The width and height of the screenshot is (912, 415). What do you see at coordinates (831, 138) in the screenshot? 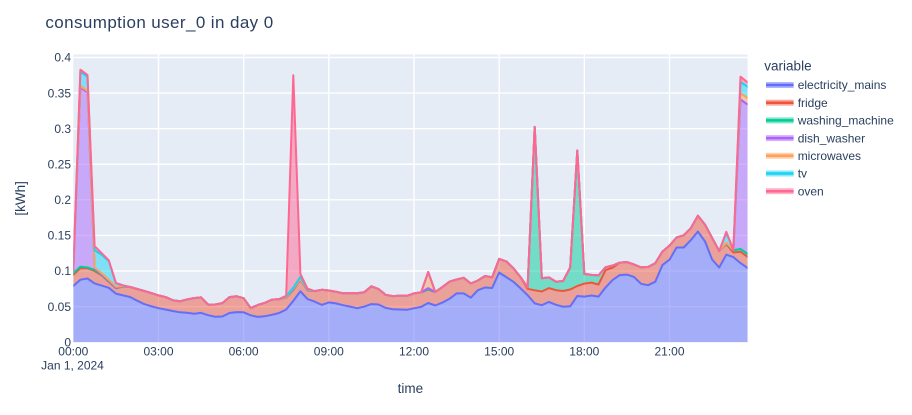
I see `svg-text: dish_washer` at bounding box center [831, 138].